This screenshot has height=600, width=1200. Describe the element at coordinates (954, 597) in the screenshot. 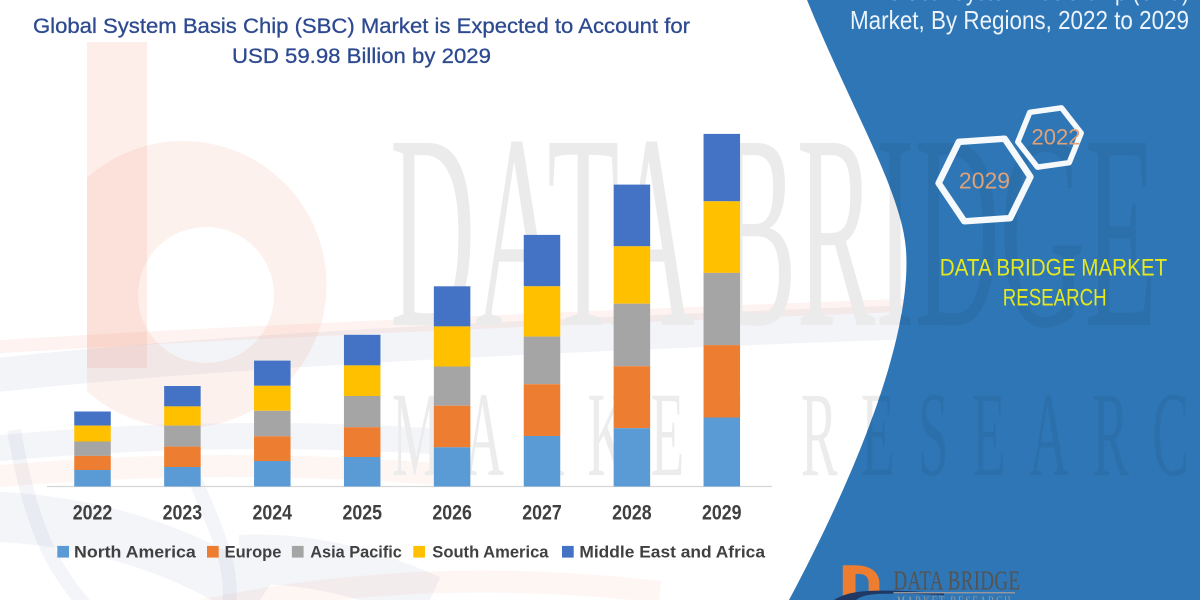

I see `svg-text: MARKET RESEARCH` at that location.